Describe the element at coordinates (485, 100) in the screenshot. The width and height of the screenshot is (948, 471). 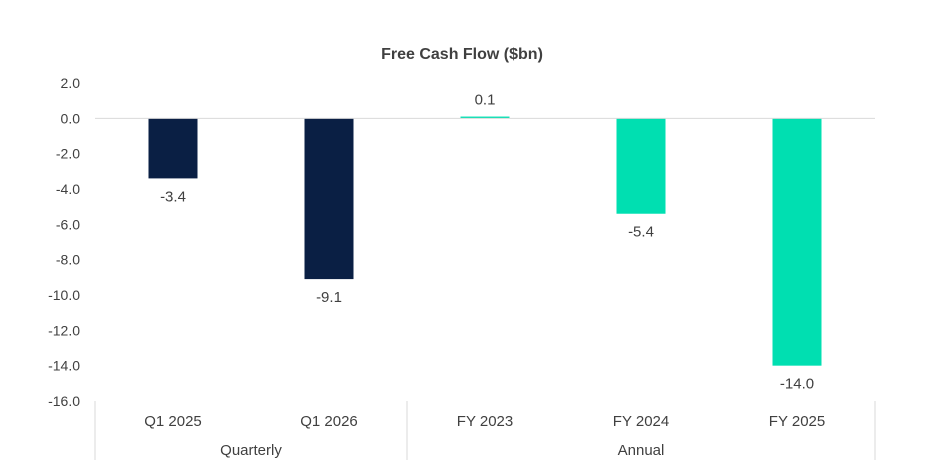
I see `data-label: 0.1` at that location.